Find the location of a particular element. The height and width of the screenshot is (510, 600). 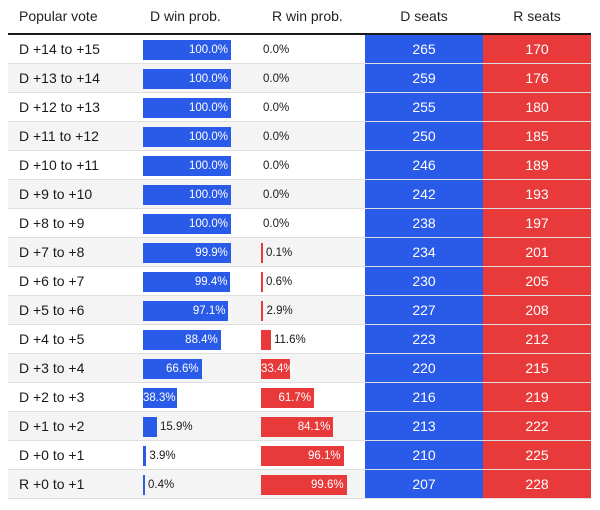

table-row: D +12 to +13 100.0% 0.0% 255 180 is located at coordinates (299, 107).